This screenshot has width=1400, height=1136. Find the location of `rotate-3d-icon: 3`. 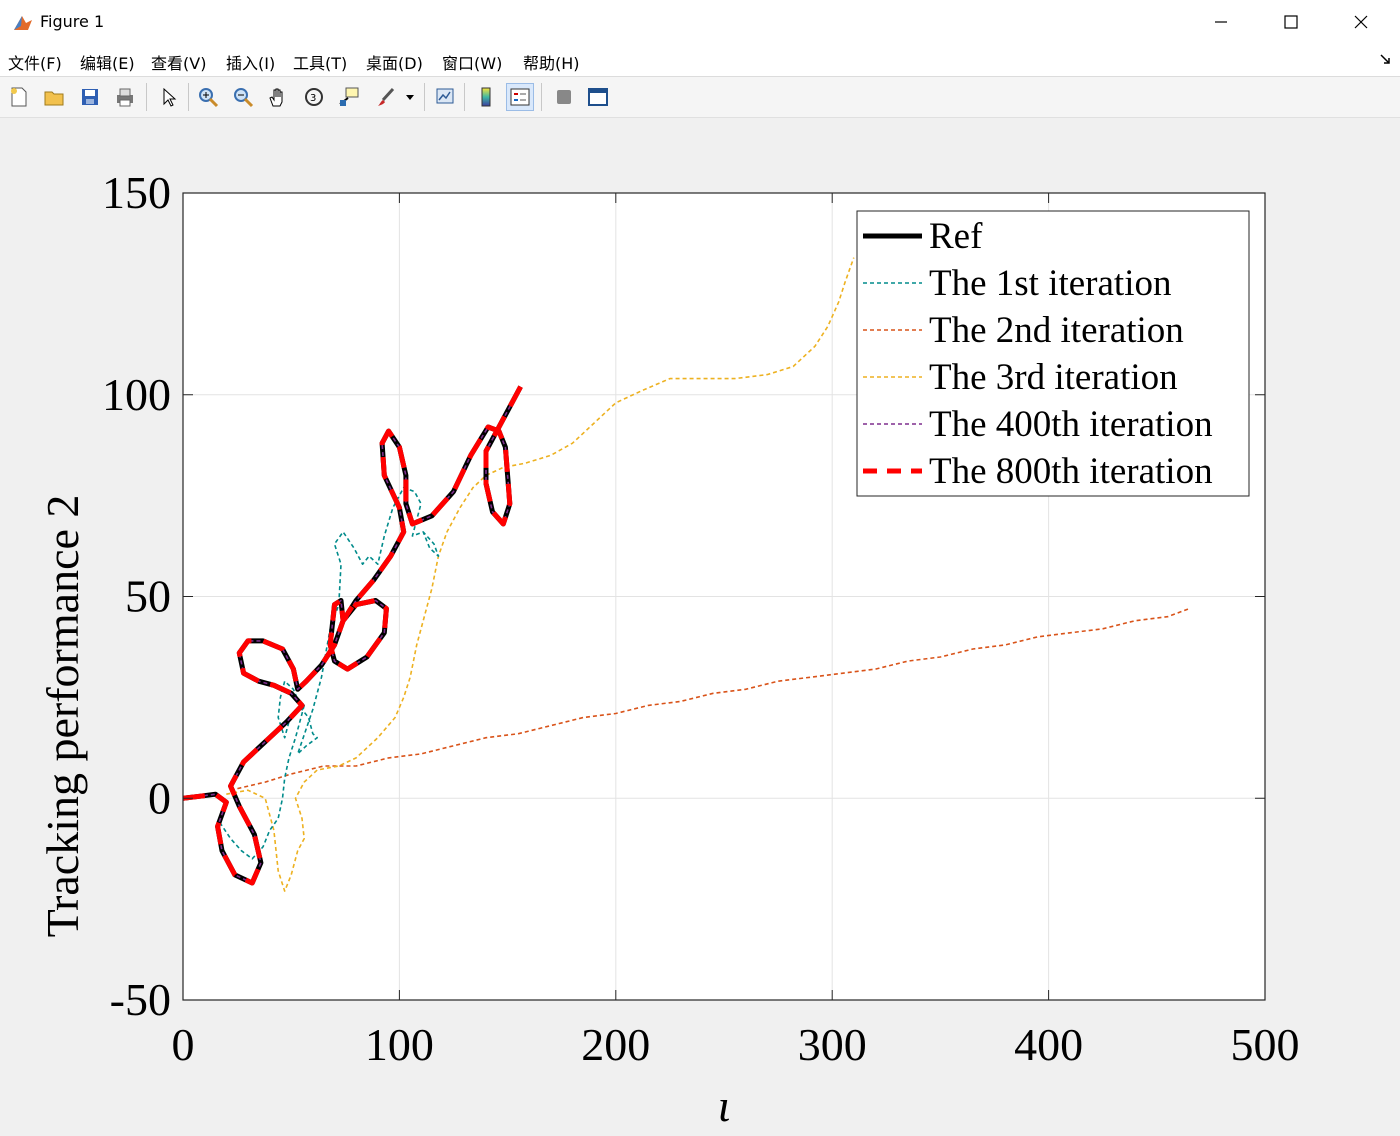

rotate-3d-icon: 3 is located at coordinates (314, 97).